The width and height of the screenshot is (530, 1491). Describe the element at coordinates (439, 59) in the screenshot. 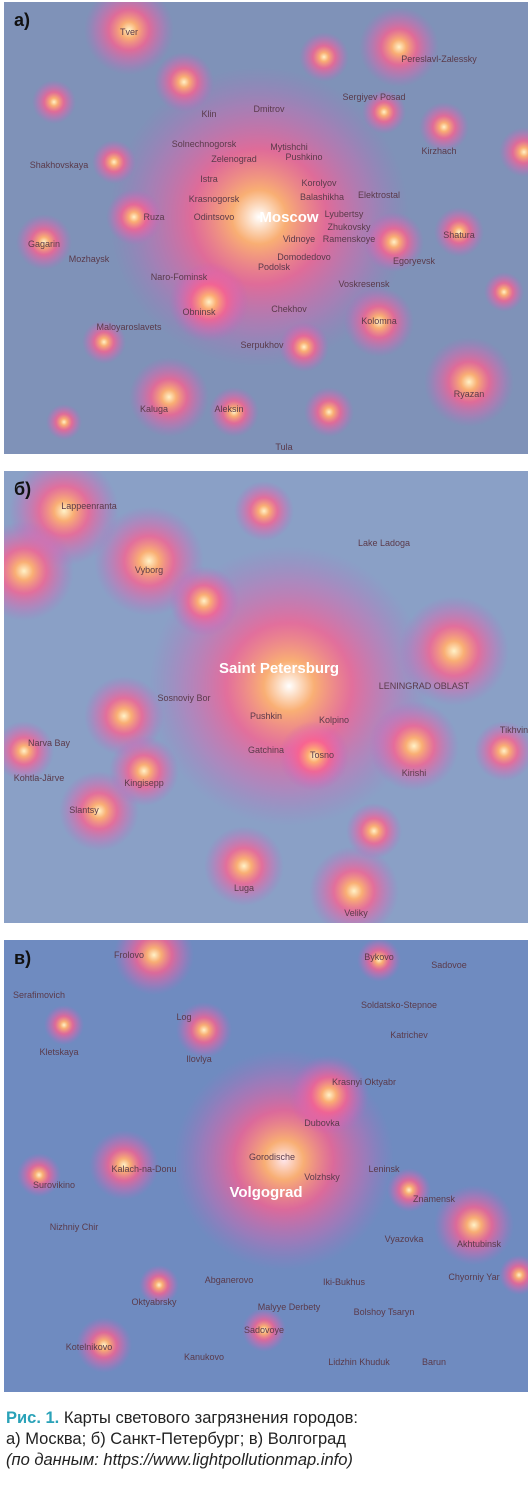

I see `city-label: Pereslavl-Zalessky` at that location.